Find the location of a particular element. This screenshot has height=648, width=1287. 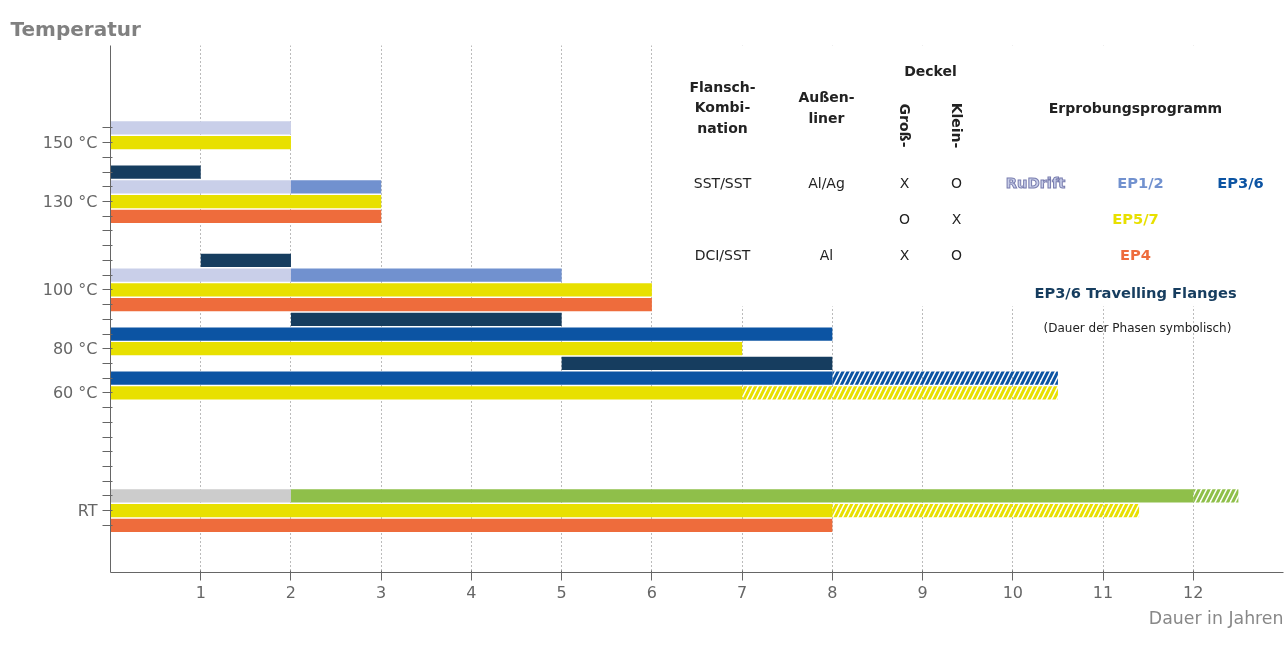

y-axis-title: Temperatur is located at coordinates (75, 28).